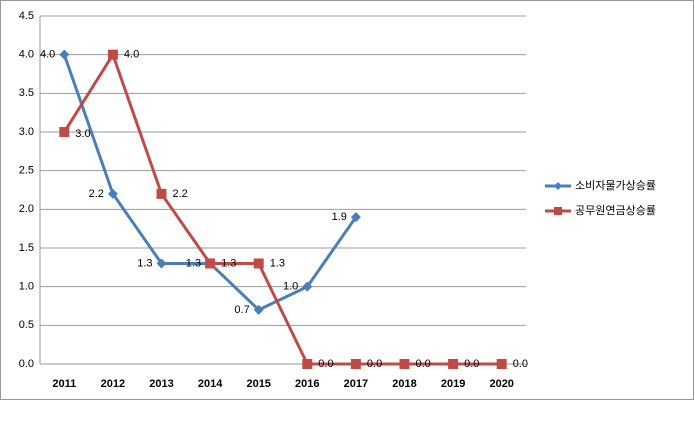  What do you see at coordinates (26, 16) in the screenshot?
I see `y-tick-label: 4.5` at bounding box center [26, 16].